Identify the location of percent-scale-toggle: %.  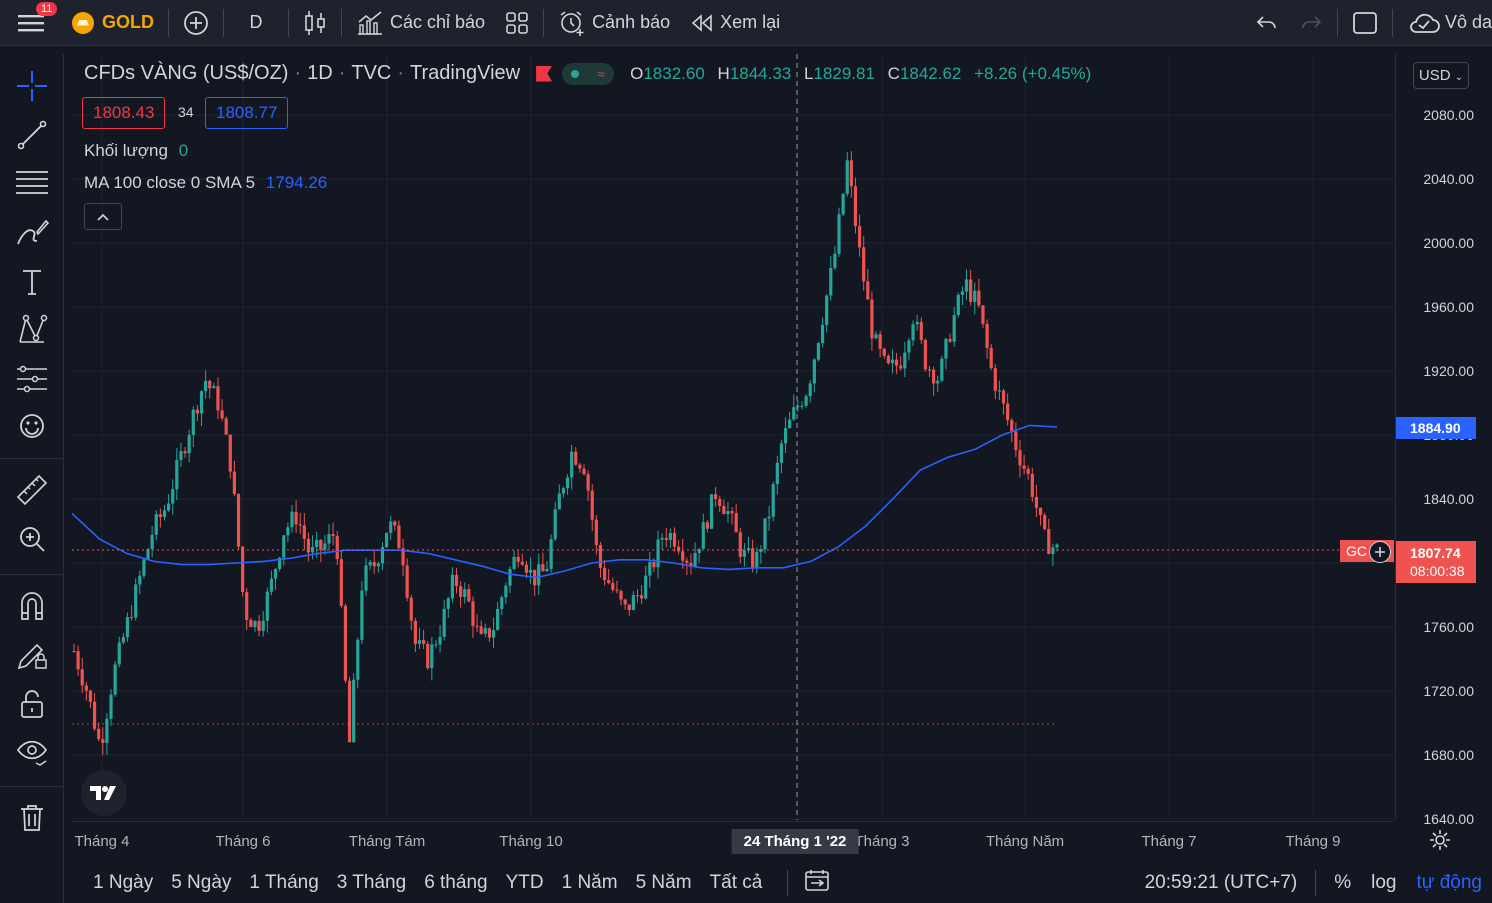
(1343, 882).